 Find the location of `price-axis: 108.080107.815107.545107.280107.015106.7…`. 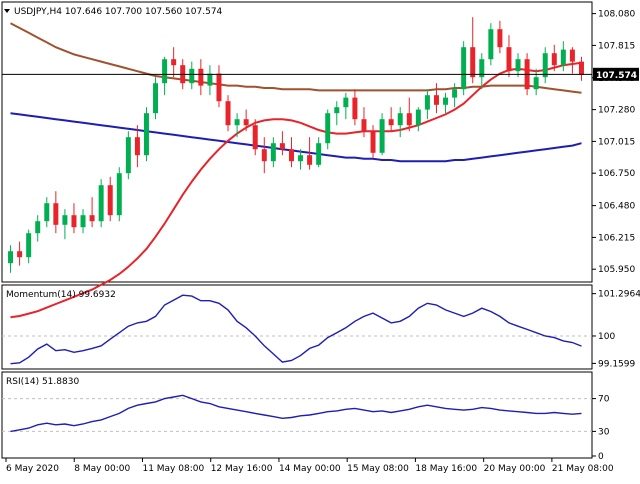

price-axis: 108.080107.815107.545107.280107.015106.7… is located at coordinates (613, 142).